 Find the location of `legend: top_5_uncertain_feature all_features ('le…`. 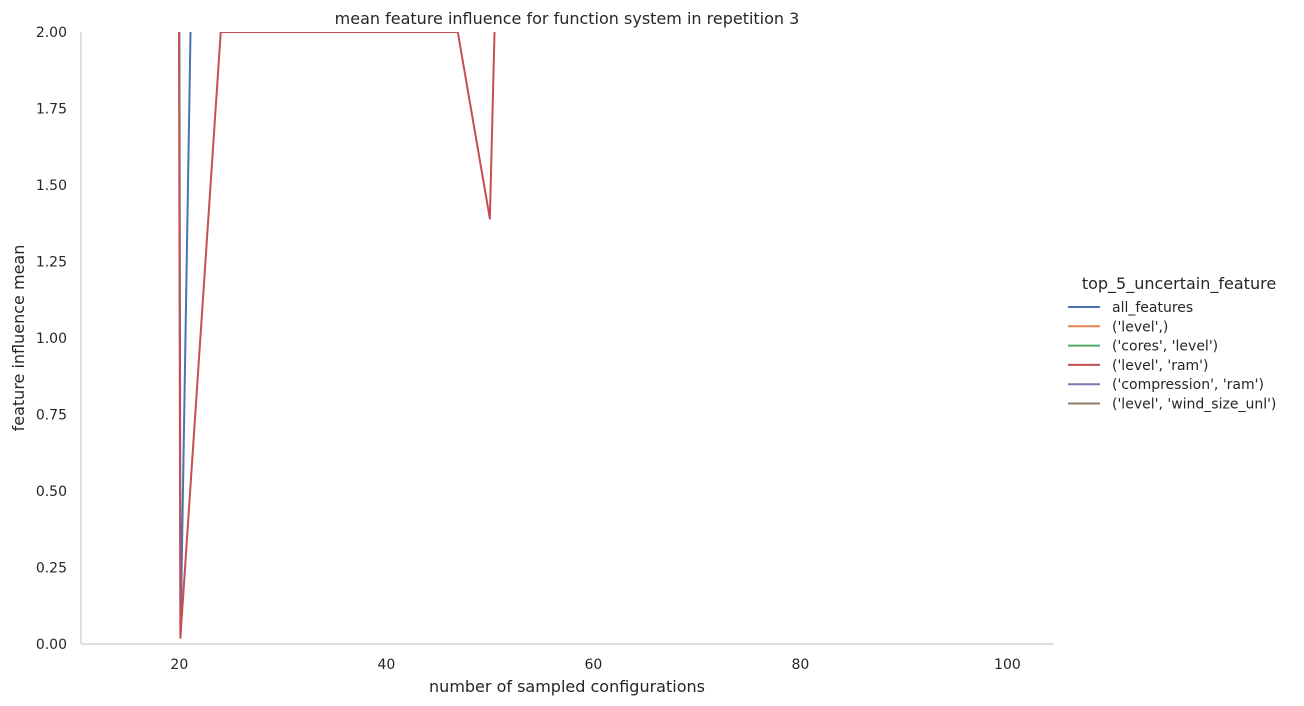

legend: top_5_uncertain_feature all_features ('le… is located at coordinates (1172, 343).